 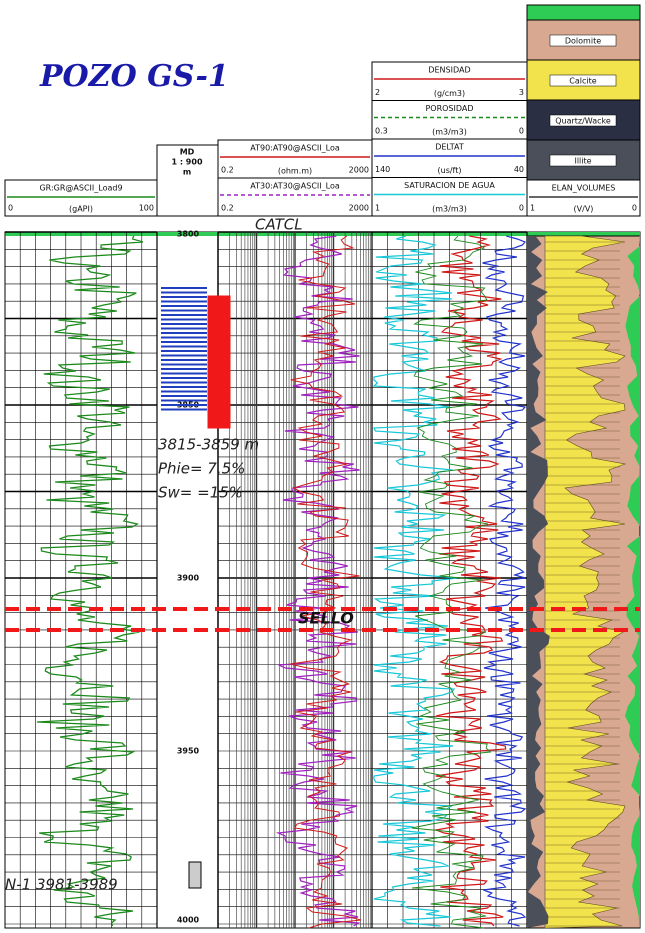 What do you see at coordinates (80, 188) in the screenshot?
I see `curve-name: GR:GR@ASCII_Load9` at bounding box center [80, 188].